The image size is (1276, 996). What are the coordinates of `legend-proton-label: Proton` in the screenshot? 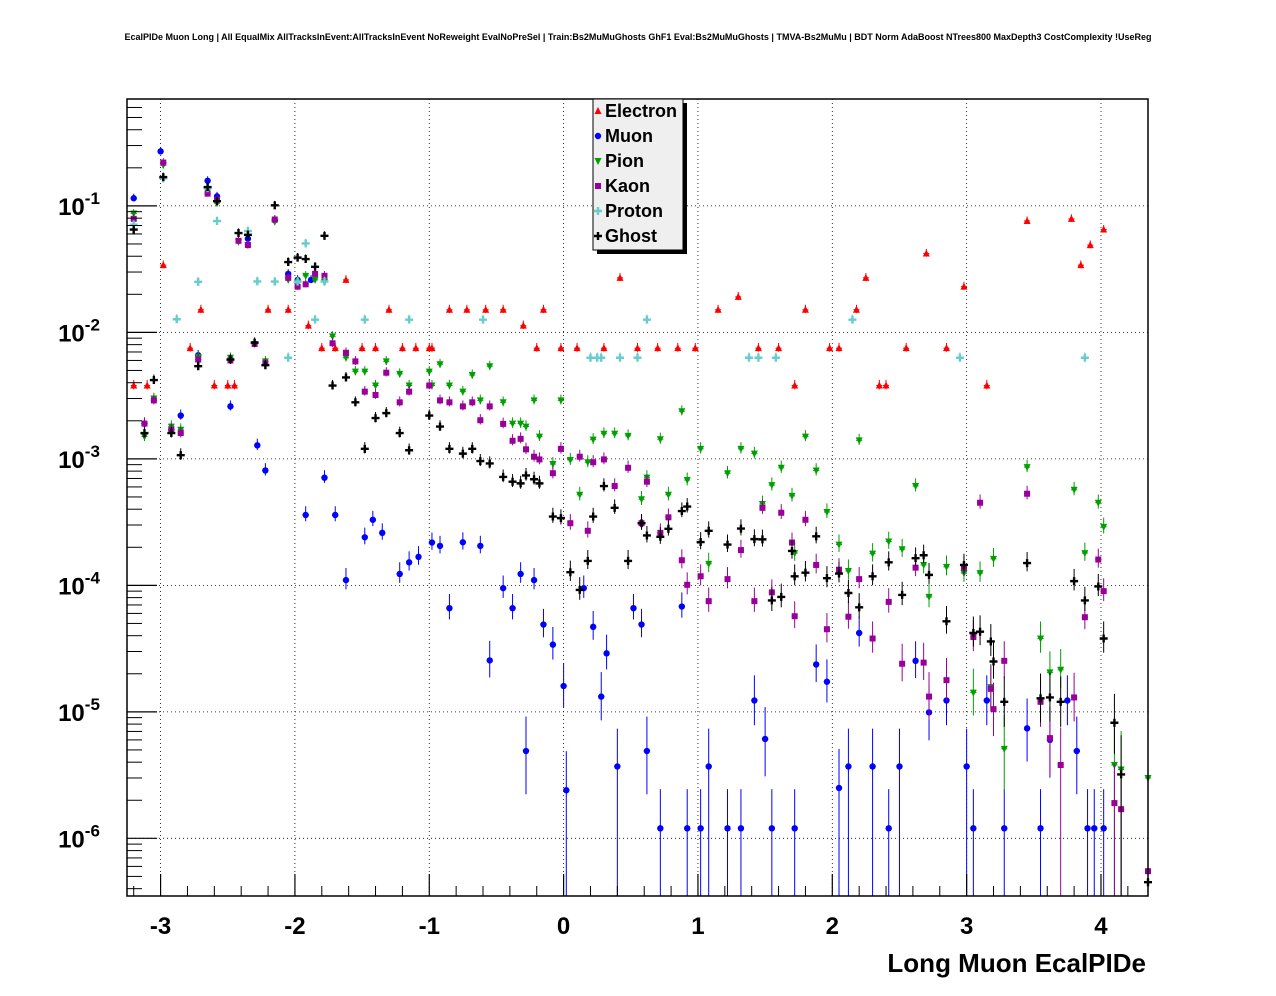 It's located at (634, 211).